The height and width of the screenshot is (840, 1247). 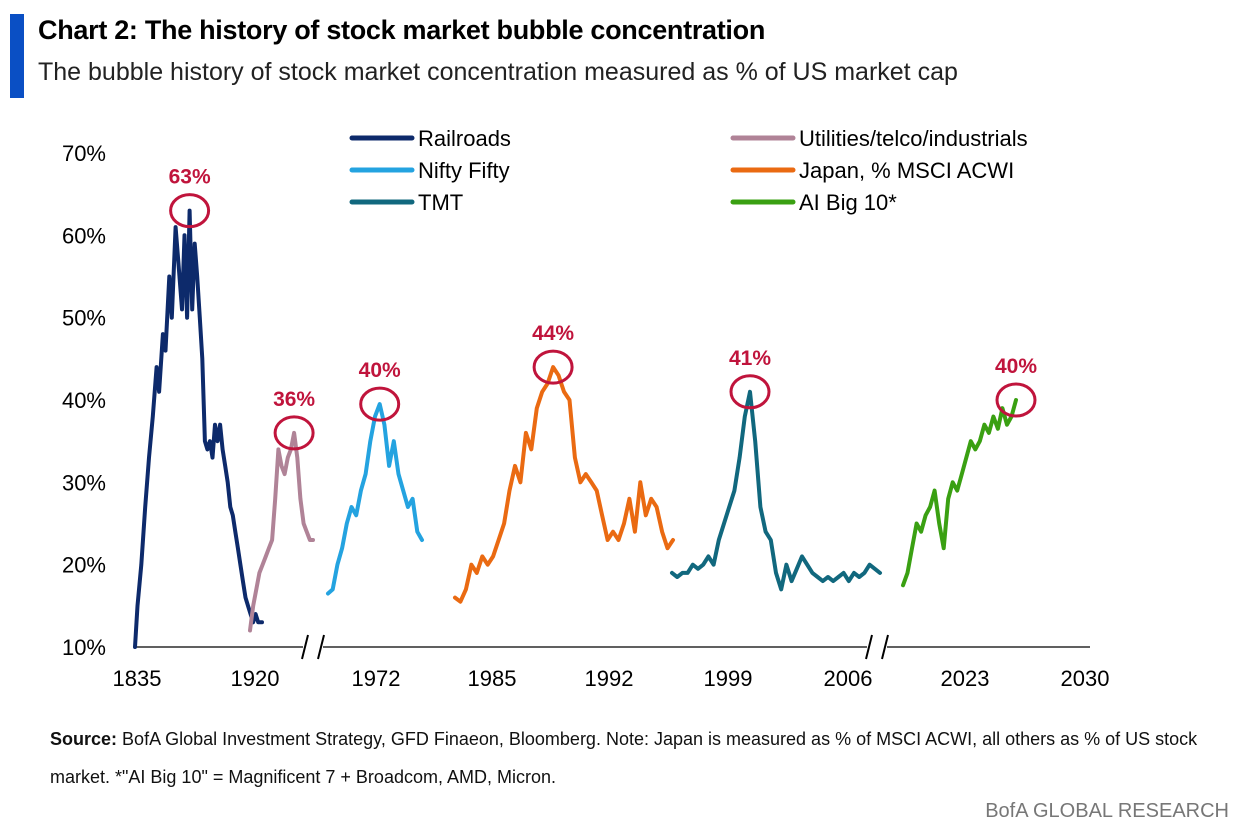 I want to click on y-tick-label: 30%, so click(x=84, y=482).